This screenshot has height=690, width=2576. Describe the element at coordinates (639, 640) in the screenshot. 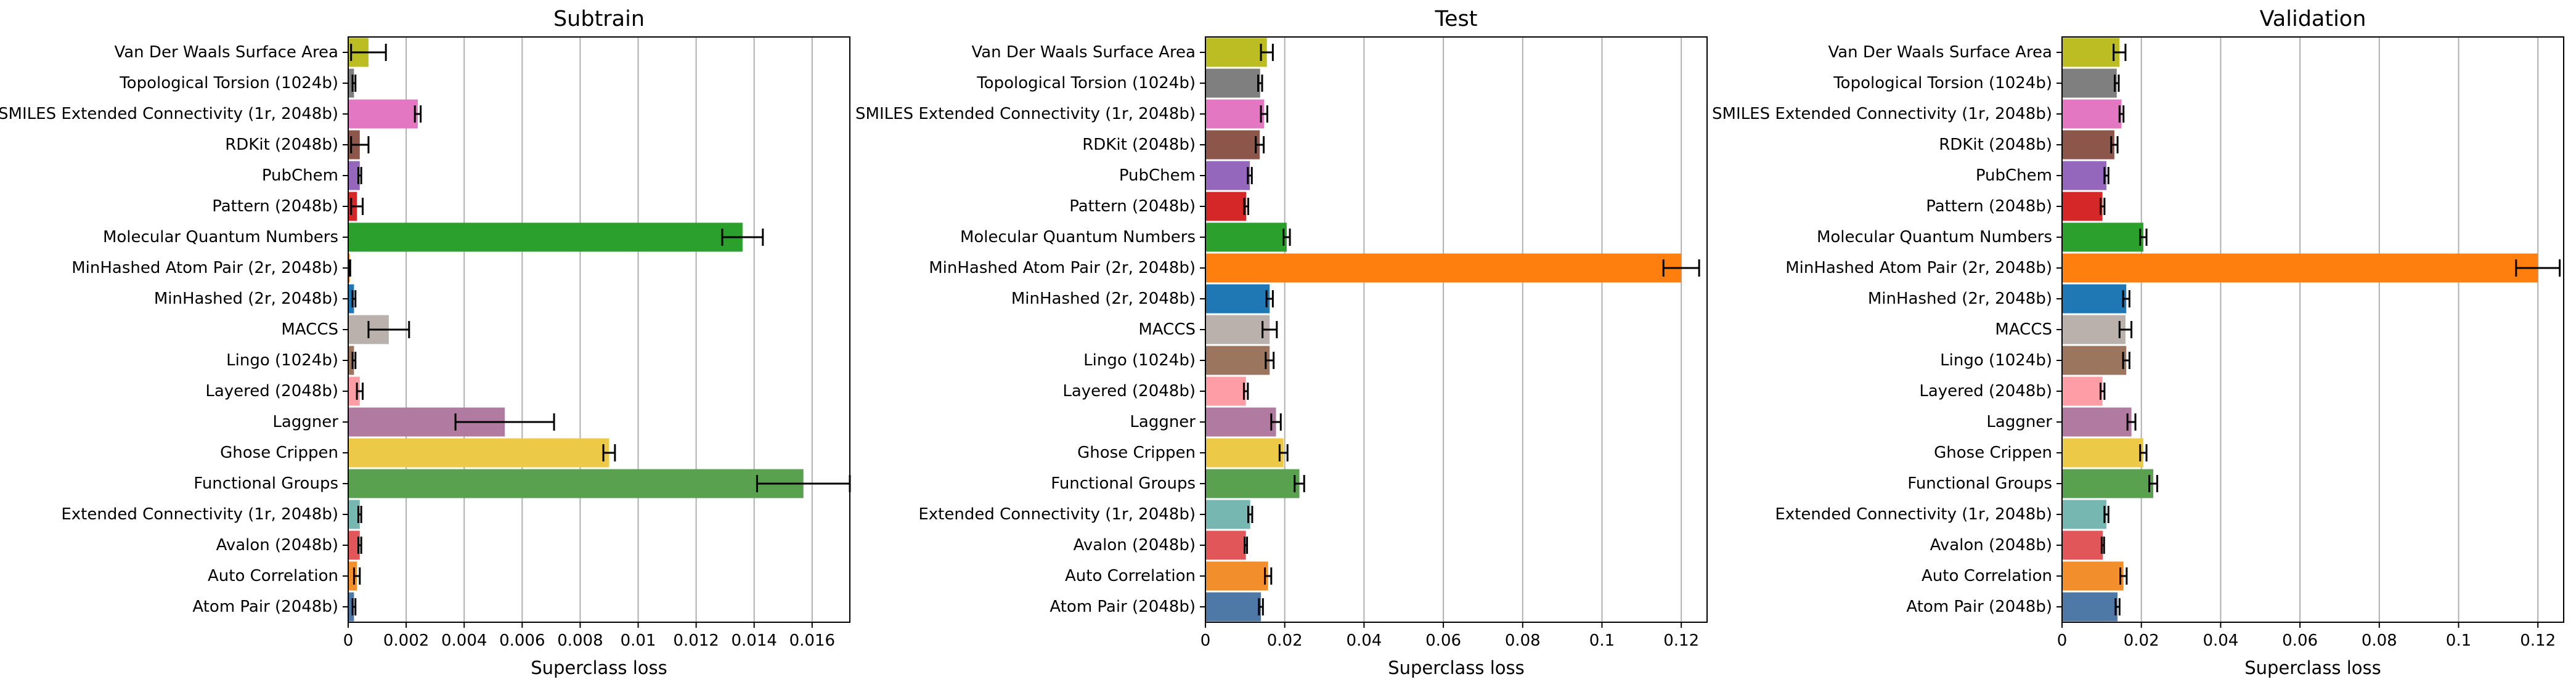

I see `x-tick-label: 0.01` at that location.